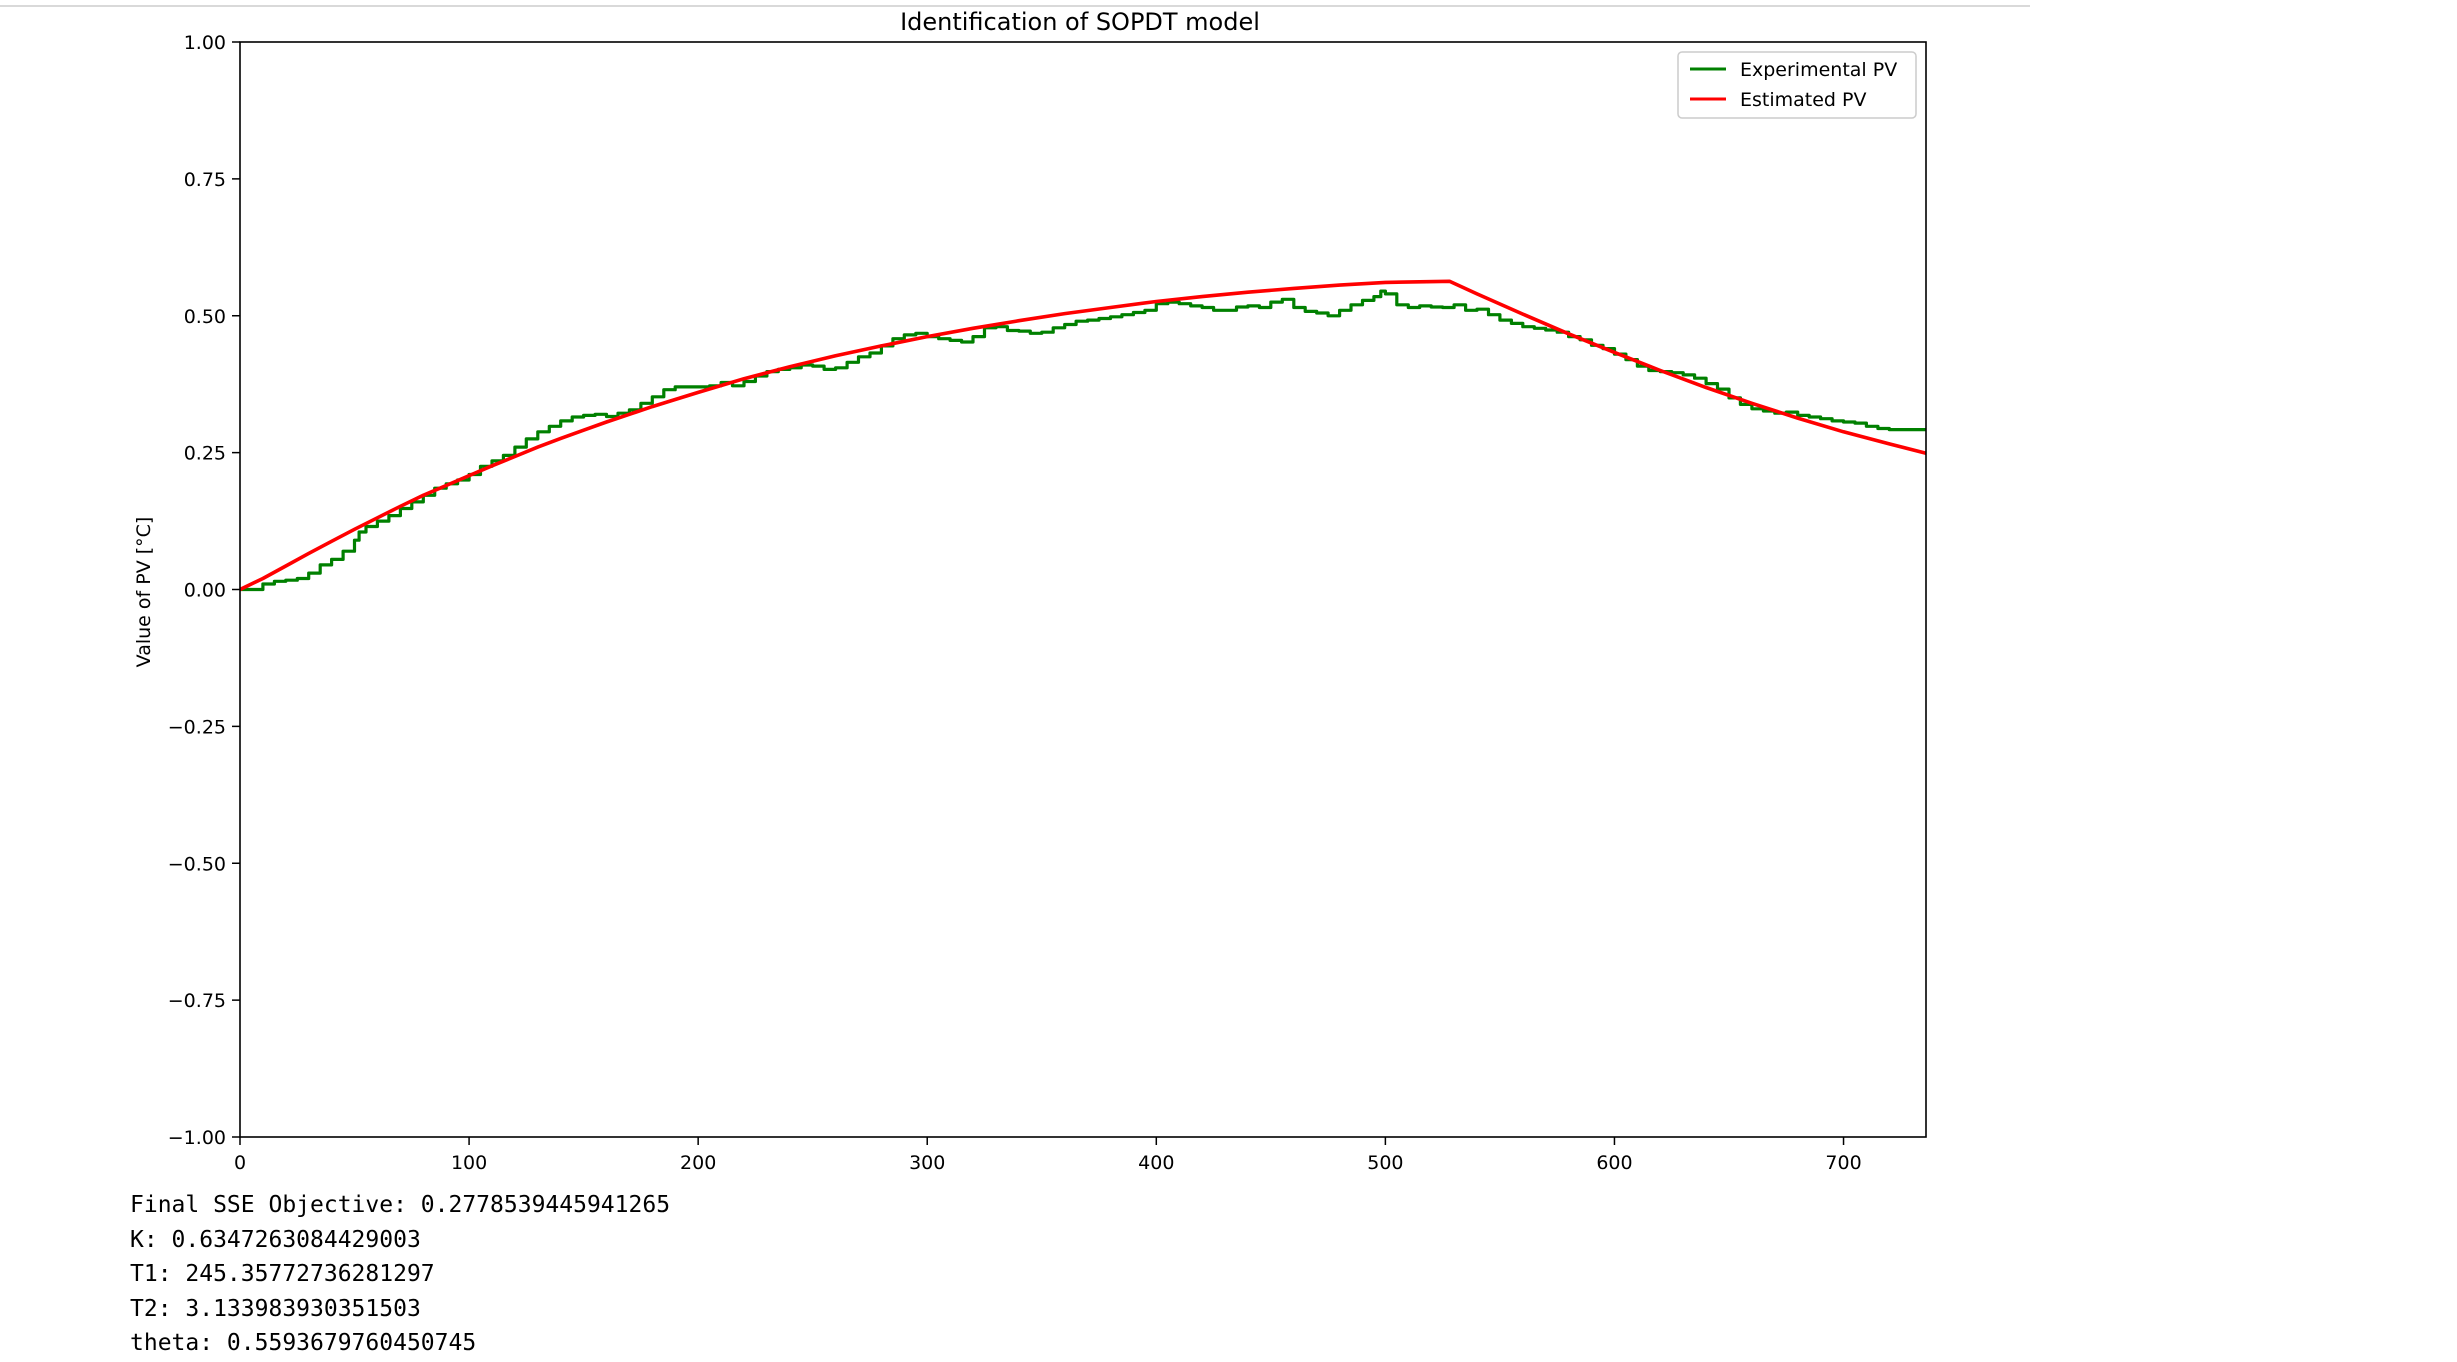 This screenshot has width=2457, height=1362. What do you see at coordinates (205, 454) in the screenshot?
I see `y-tick-label: 0.25` at bounding box center [205, 454].